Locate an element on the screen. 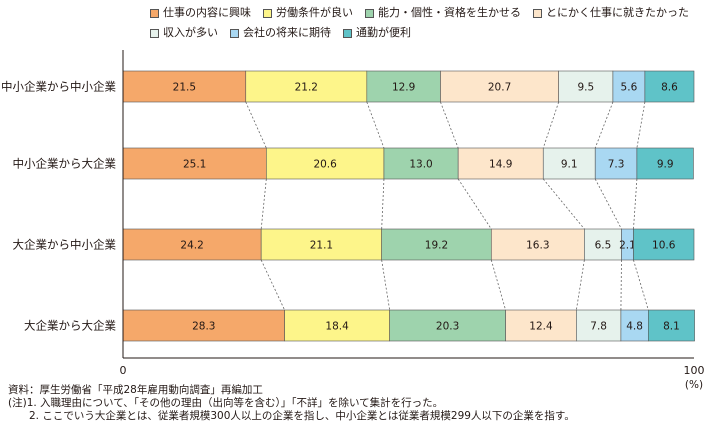  chart-legend-row-2: 収入が多い 会社の将来に期待 通勤が便利 is located at coordinates (286, 34).